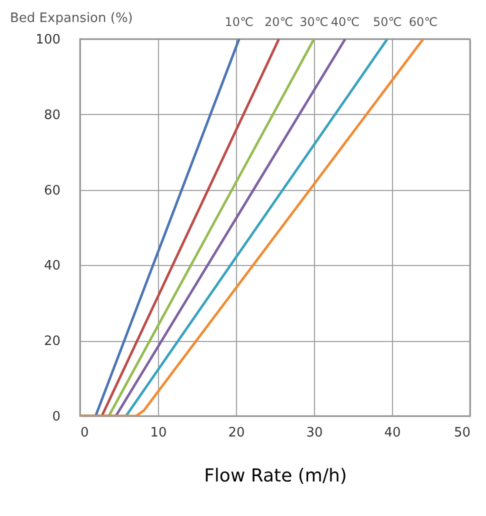 This screenshot has width=486, height=516. What do you see at coordinates (71, 18) in the screenshot?
I see `y-axis-title: Bed Expansion (%)` at bounding box center [71, 18].